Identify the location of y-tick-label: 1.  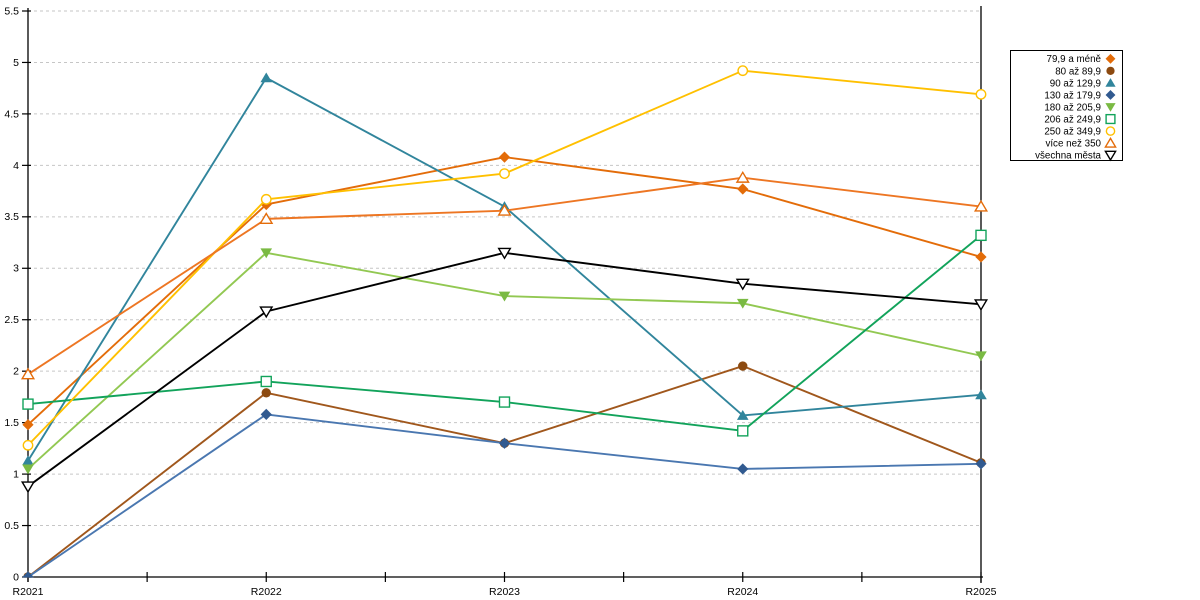
(16, 474).